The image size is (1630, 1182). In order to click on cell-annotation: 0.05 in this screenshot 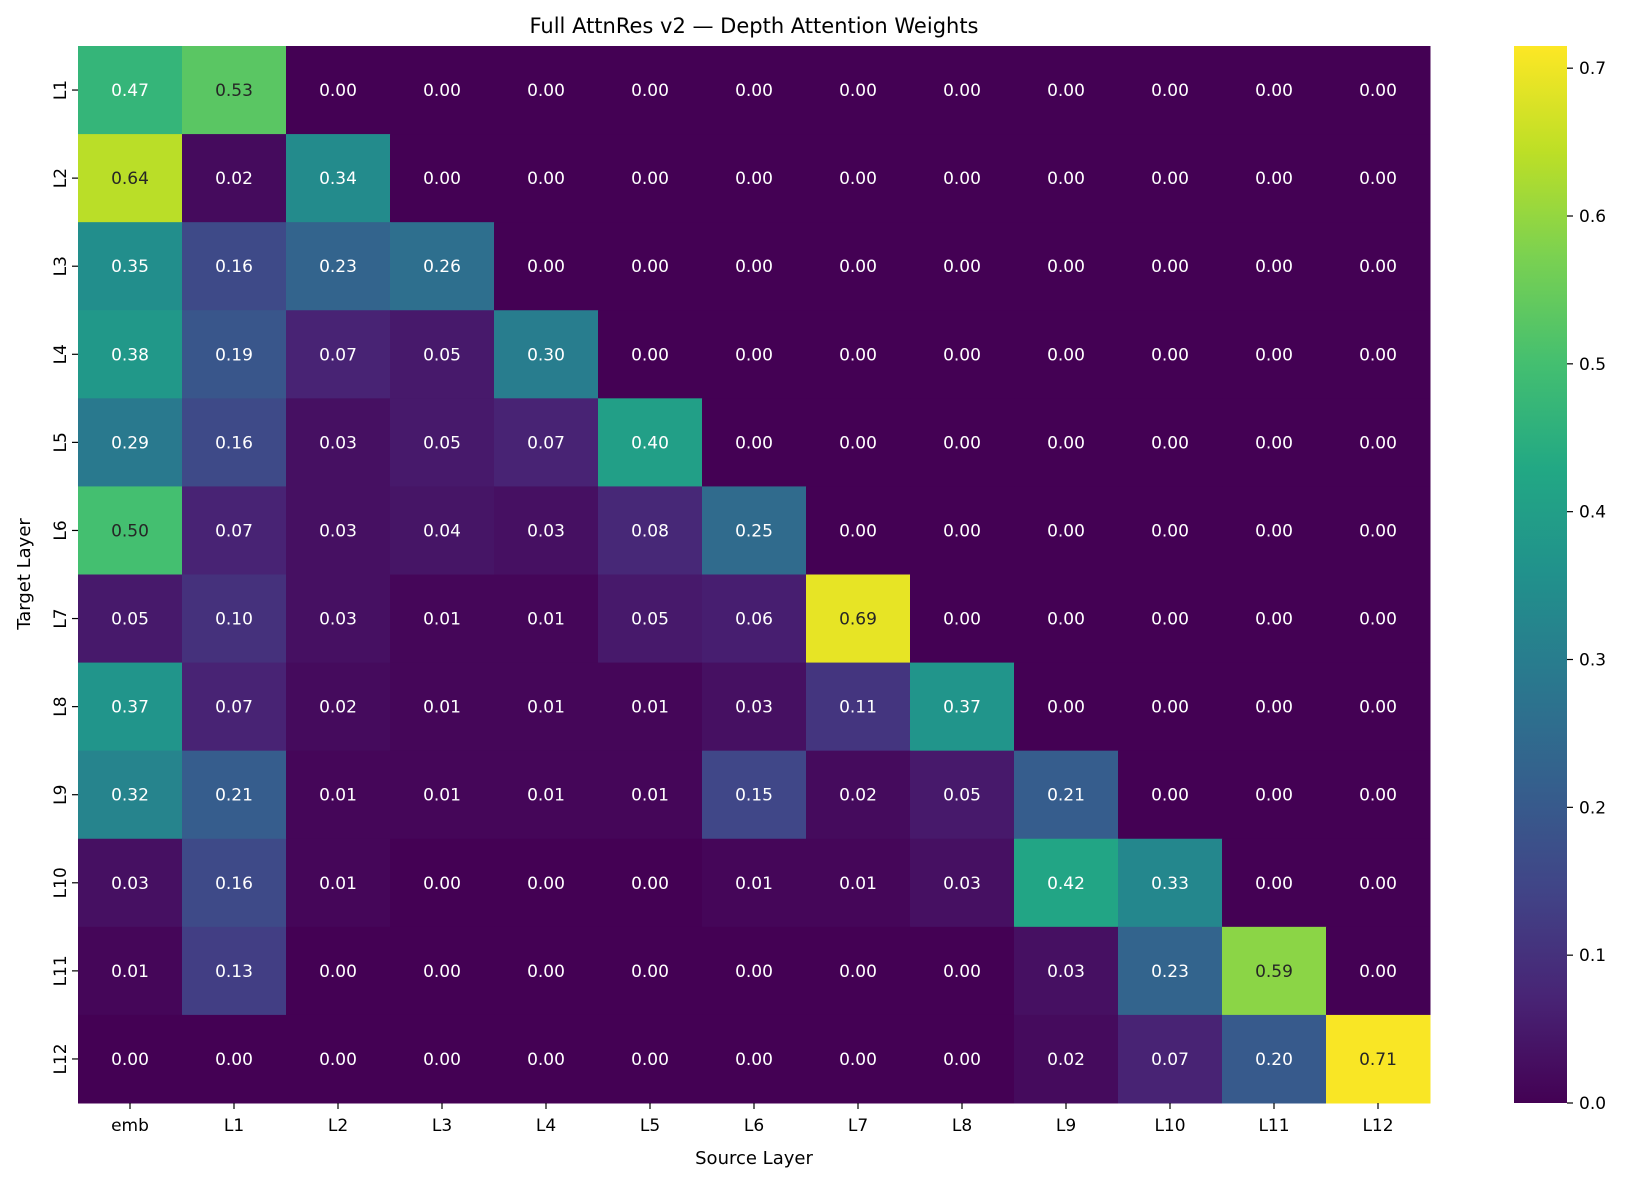, I will do `click(962, 796)`.